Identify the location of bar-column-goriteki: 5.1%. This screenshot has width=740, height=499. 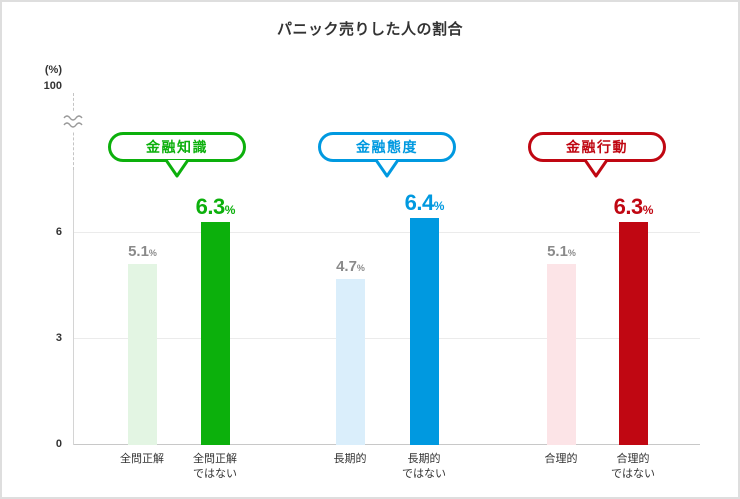
(561, 310).